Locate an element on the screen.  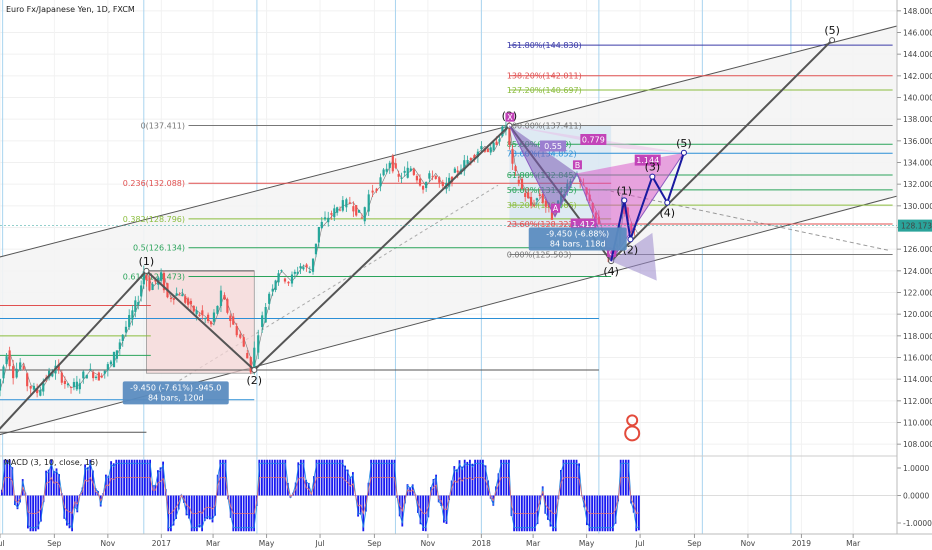
y-tick-label: 118.000 is located at coordinates (917, 336).